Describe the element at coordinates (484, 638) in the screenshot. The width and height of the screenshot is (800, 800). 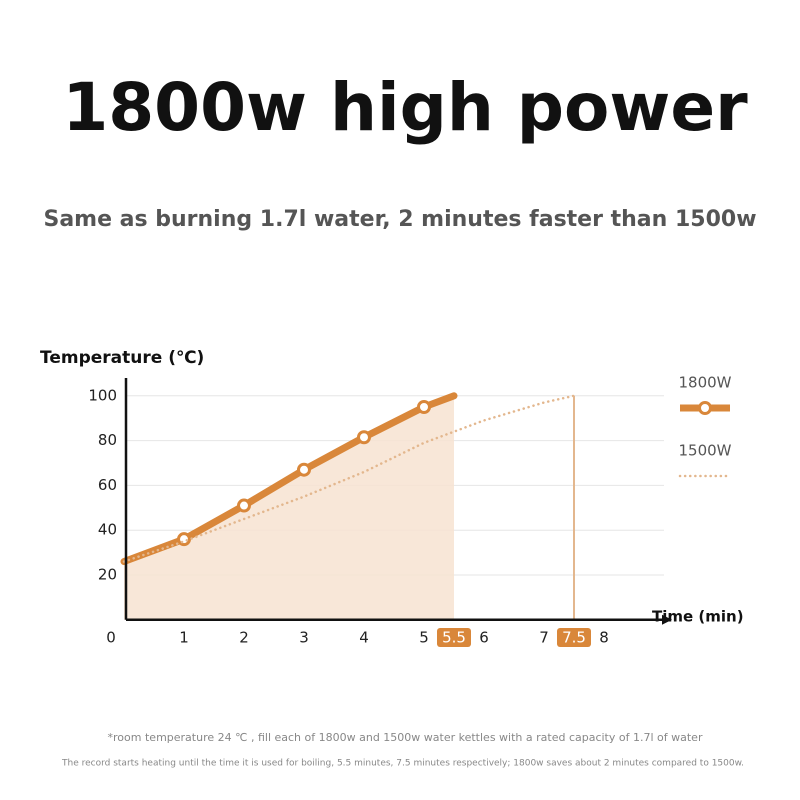
I see `x-tick-label: 6` at that location.